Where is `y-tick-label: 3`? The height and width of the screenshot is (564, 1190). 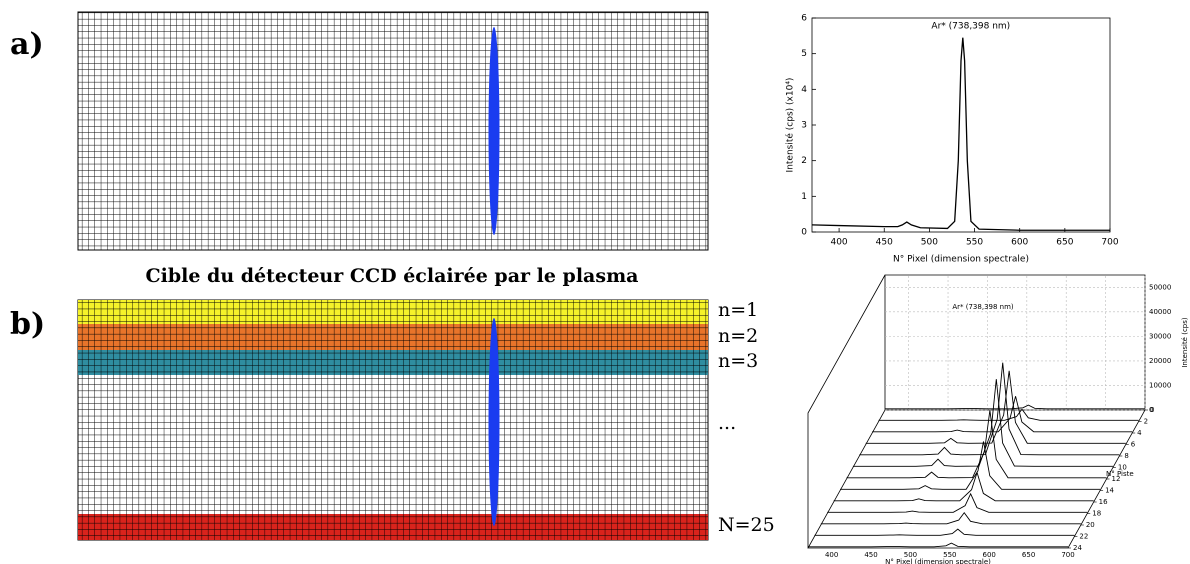 y-tick-label: 3 is located at coordinates (804, 126).